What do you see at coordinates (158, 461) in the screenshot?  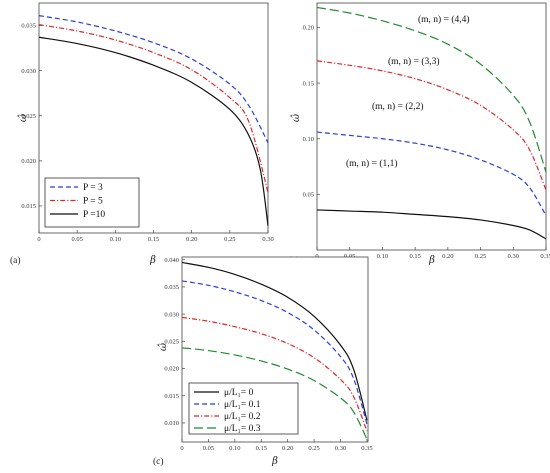 I see `panel-label: (c)` at bounding box center [158, 461].